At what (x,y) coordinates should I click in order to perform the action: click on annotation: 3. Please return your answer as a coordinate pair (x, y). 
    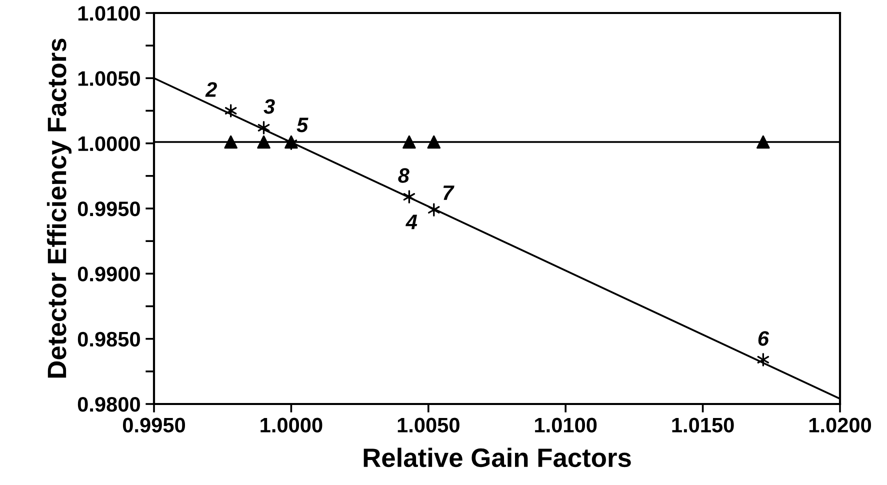
    Looking at the image, I should click on (269, 106).